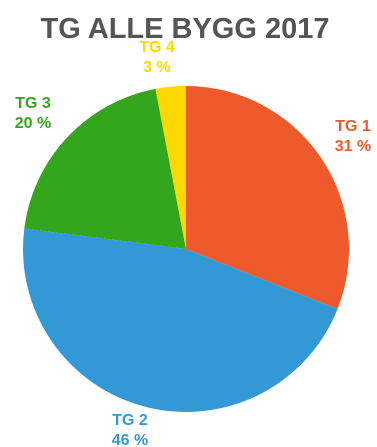 This screenshot has width=377, height=447. I want to click on chart-title: TG ALLE BYGG 2017, so click(185, 29).